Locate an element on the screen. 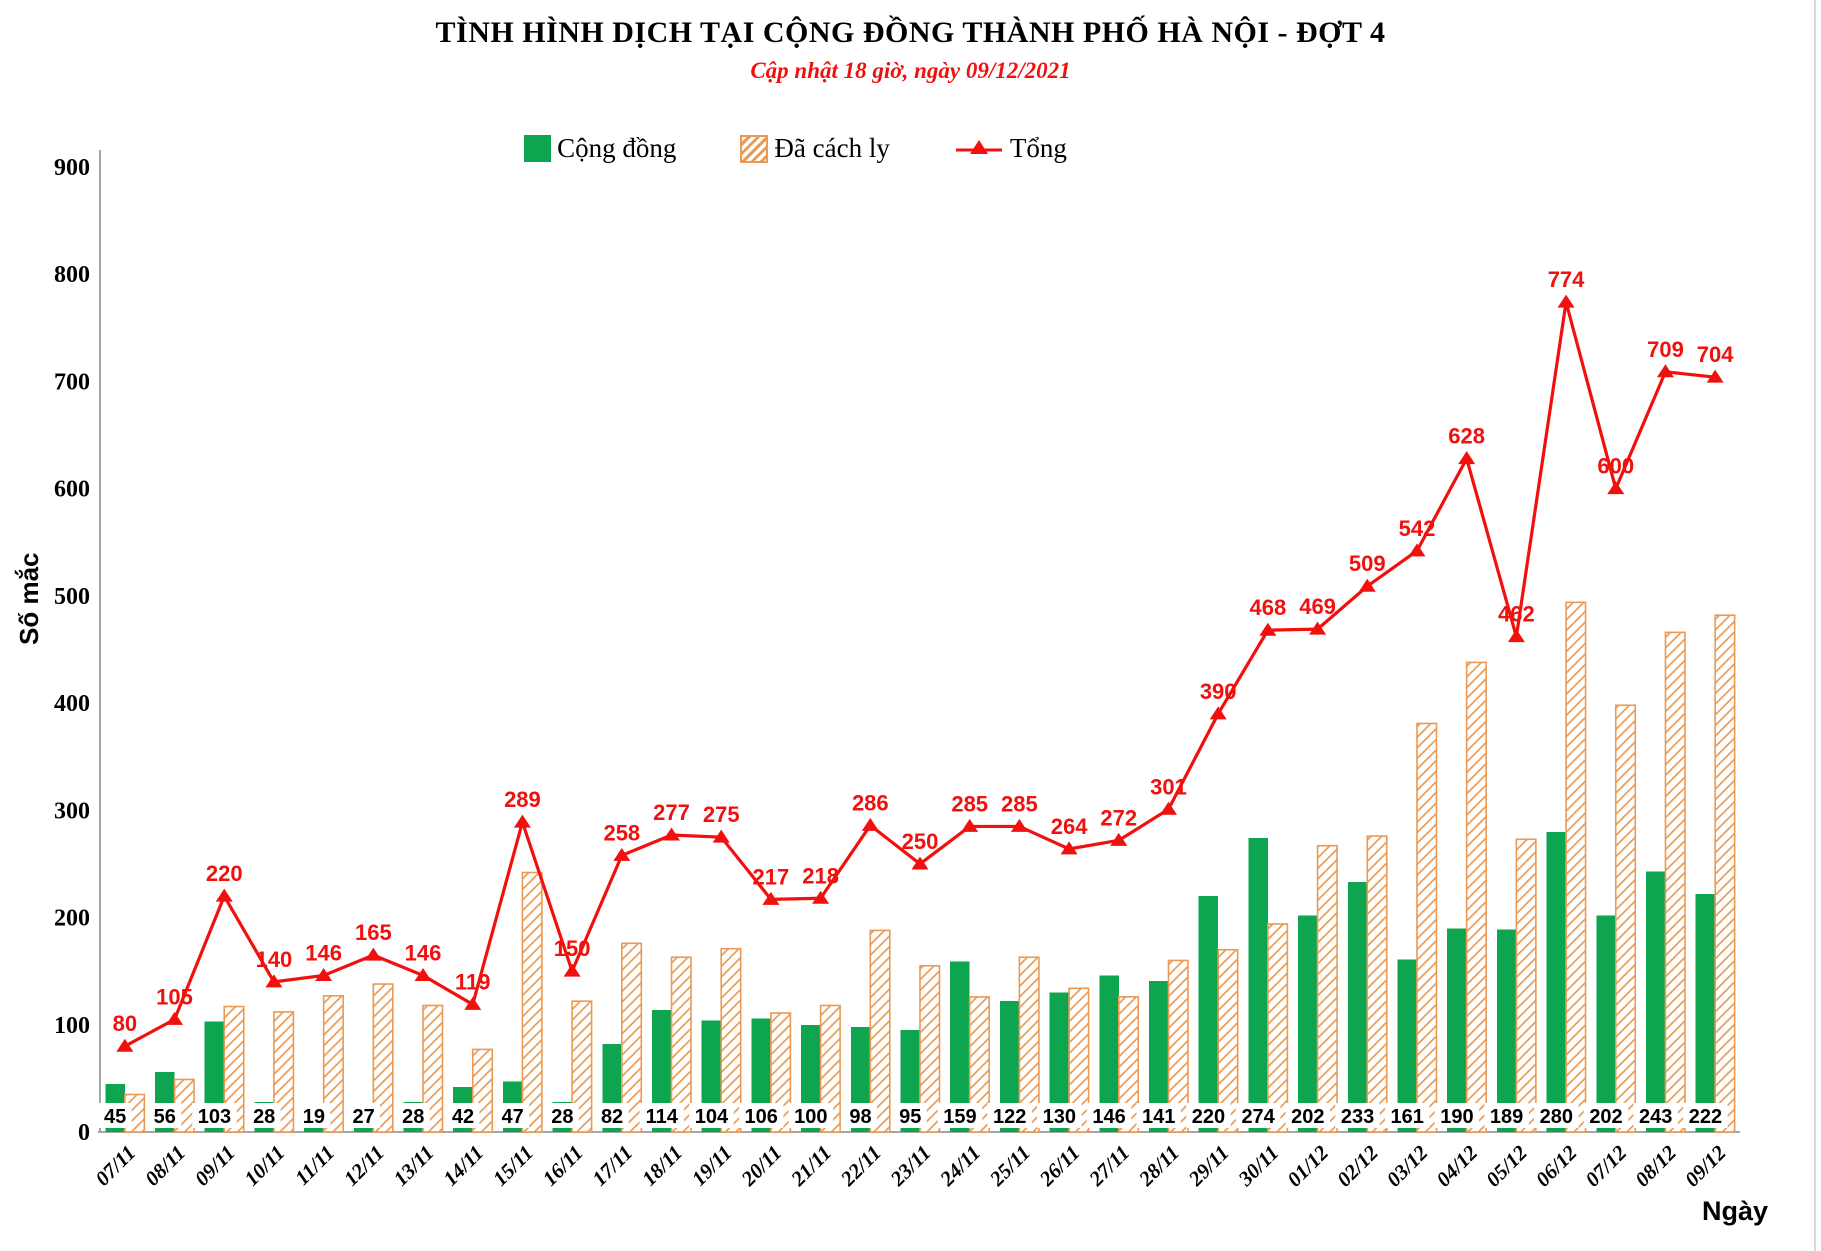 The image size is (1821, 1251). legend-item-cong-dong: Cộng đồng is located at coordinates (600, 148).